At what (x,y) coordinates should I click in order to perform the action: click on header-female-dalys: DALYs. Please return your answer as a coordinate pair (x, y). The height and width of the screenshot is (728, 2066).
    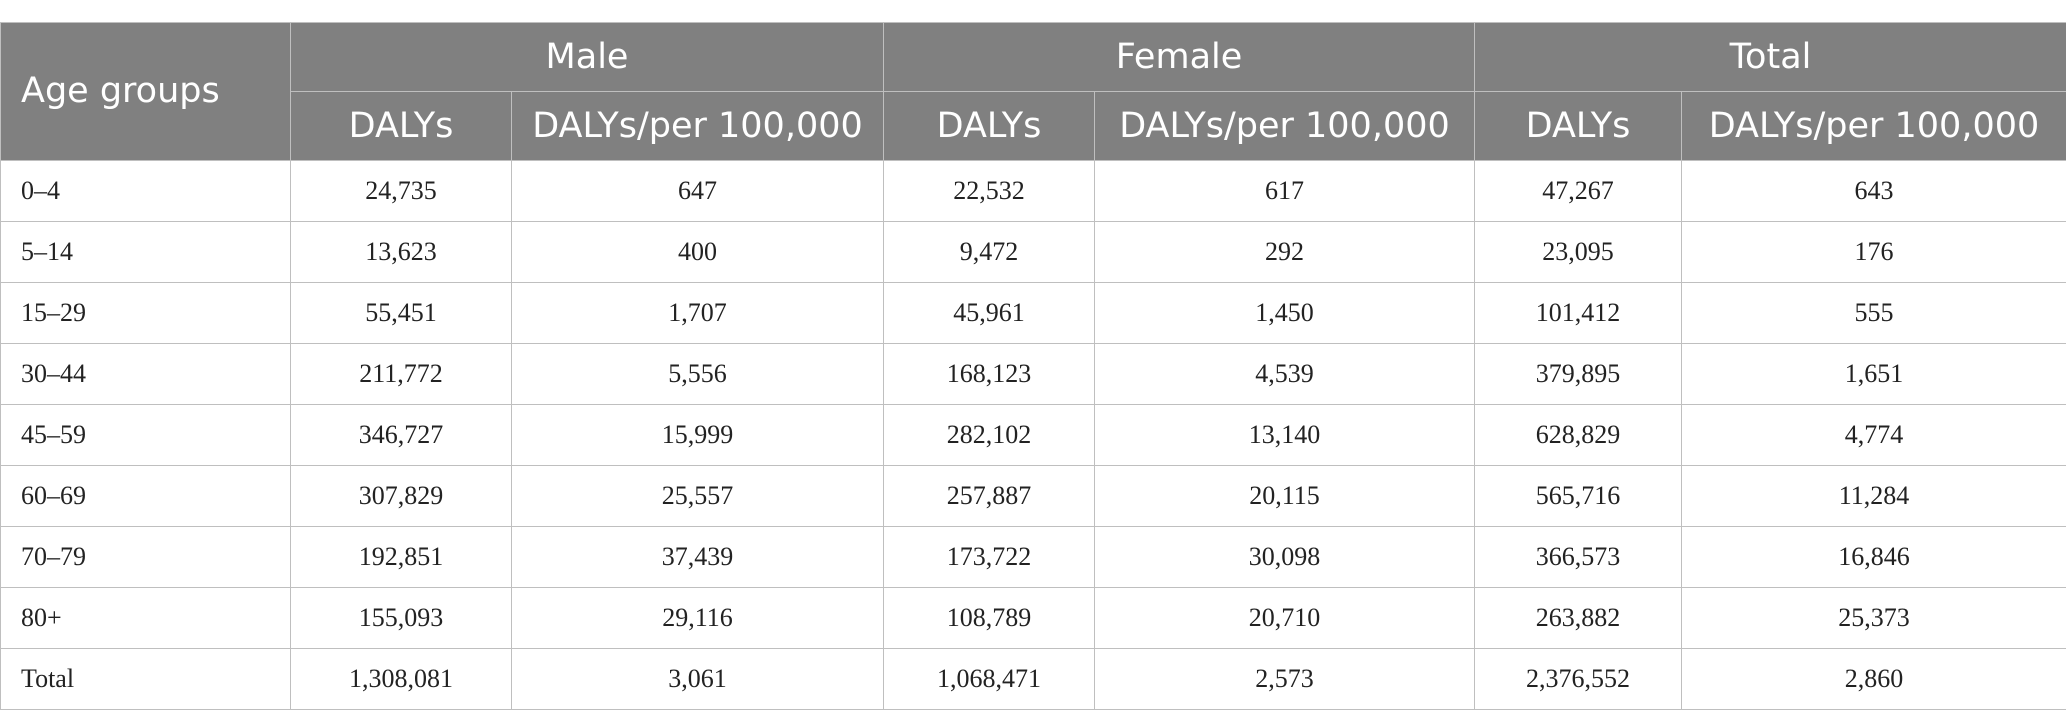
    Looking at the image, I should click on (989, 126).